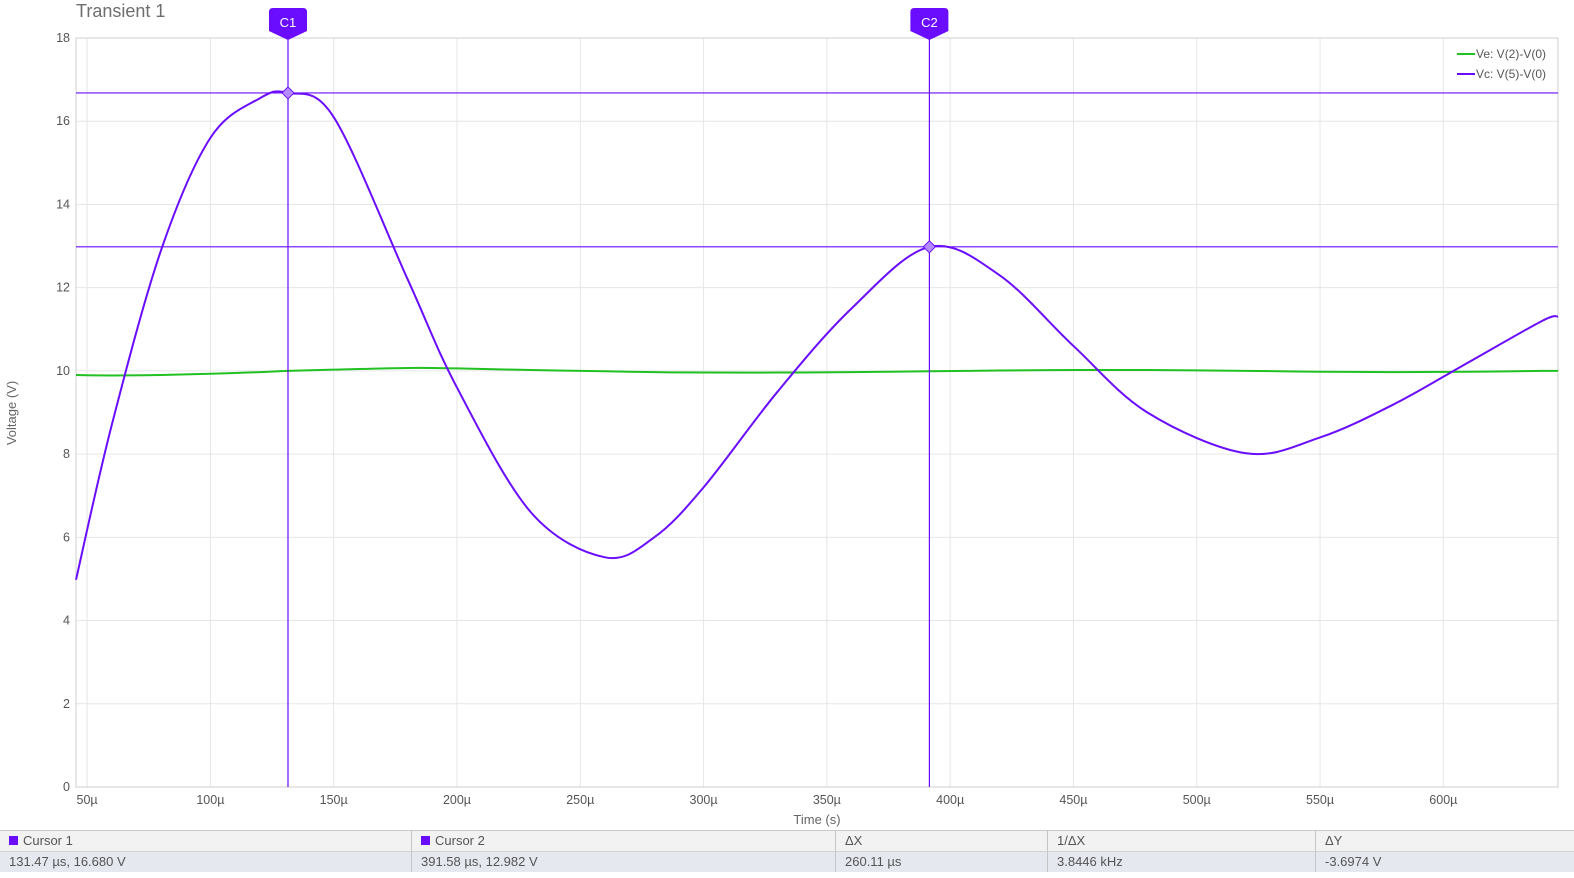  What do you see at coordinates (929, 247) in the screenshot?
I see `cursor2-marker` at bounding box center [929, 247].